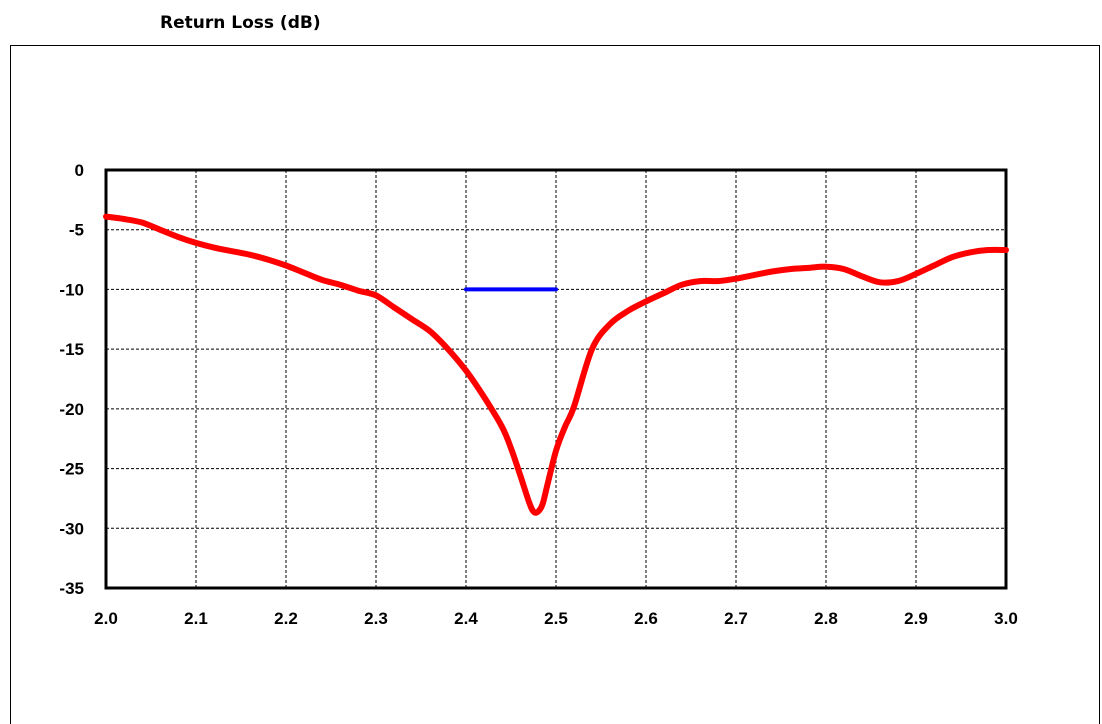 The image size is (1102, 724). What do you see at coordinates (1006, 618) in the screenshot?
I see `x-tick-label: 3.0` at bounding box center [1006, 618].